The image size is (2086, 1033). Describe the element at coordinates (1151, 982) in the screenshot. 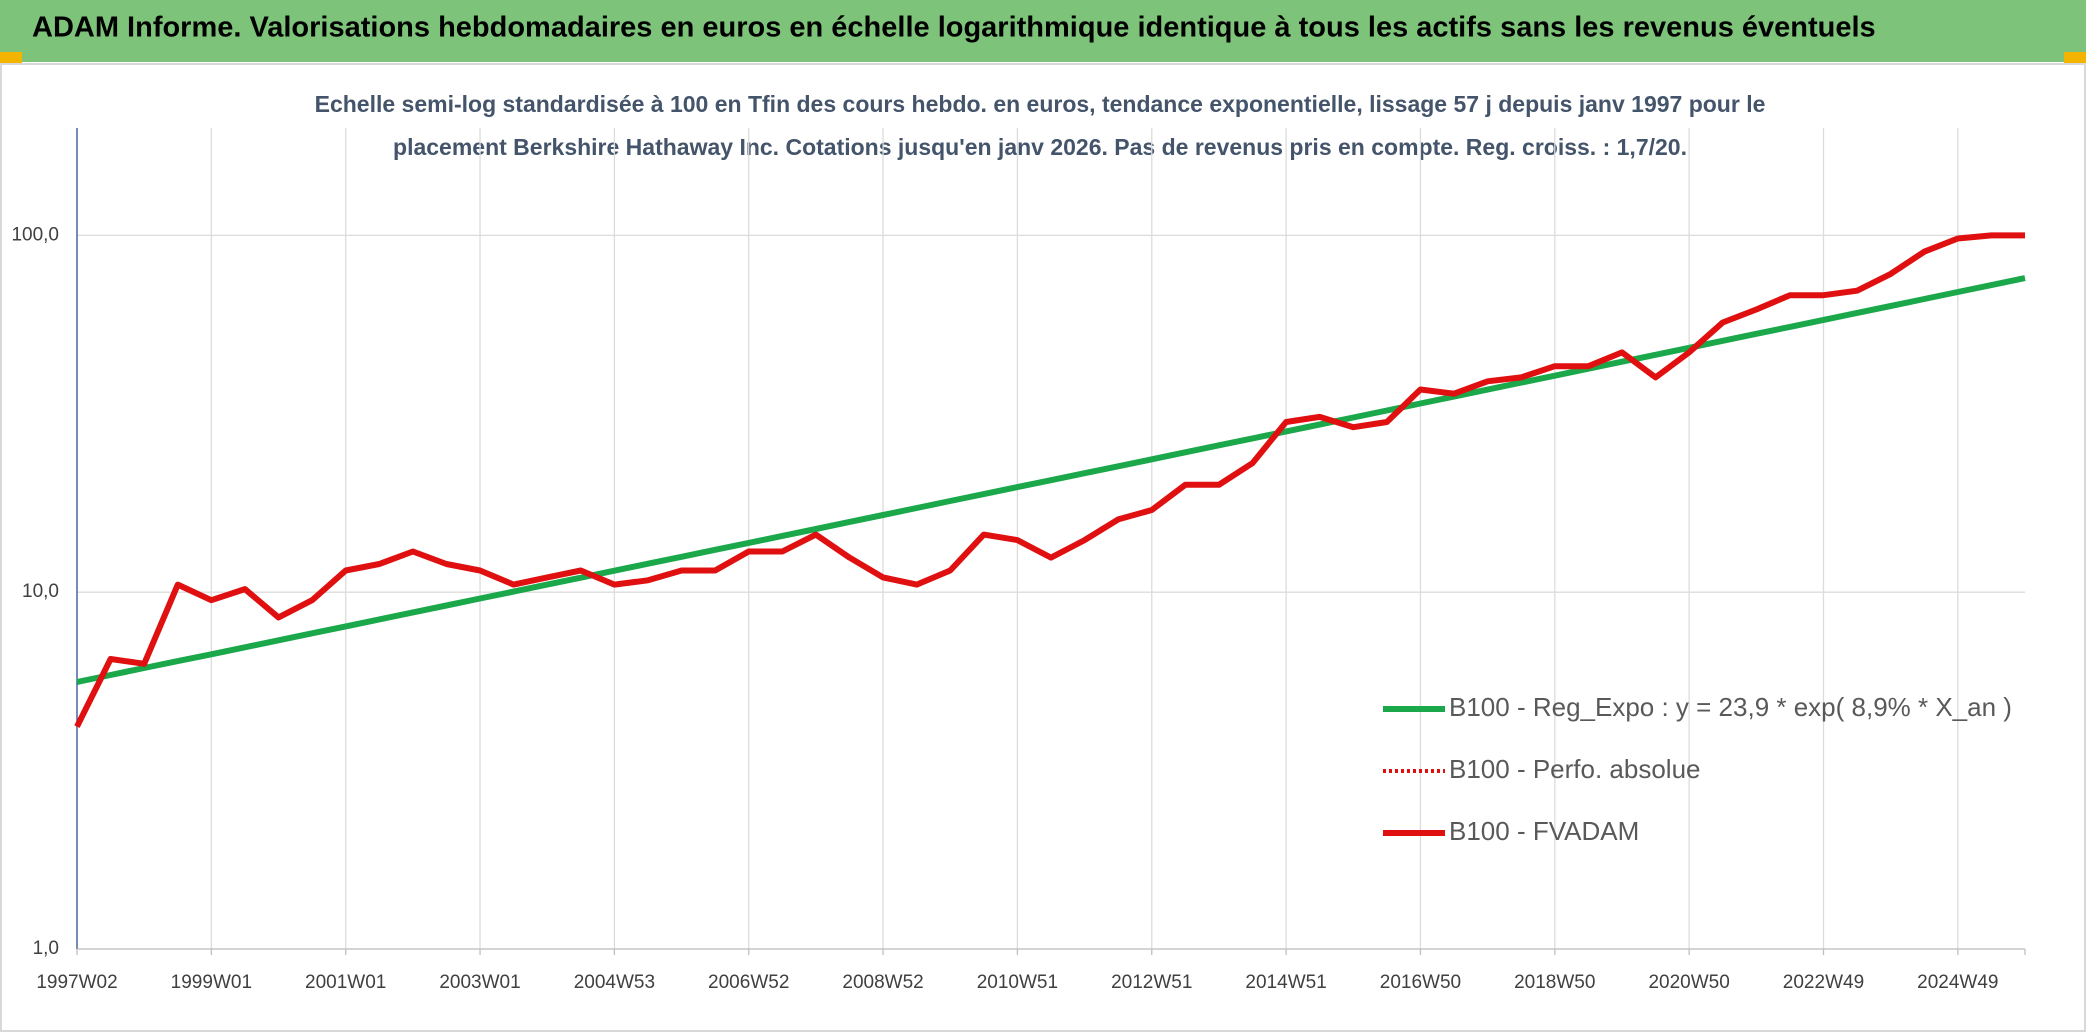

I see `x-tick-label: 2012W51` at that location.